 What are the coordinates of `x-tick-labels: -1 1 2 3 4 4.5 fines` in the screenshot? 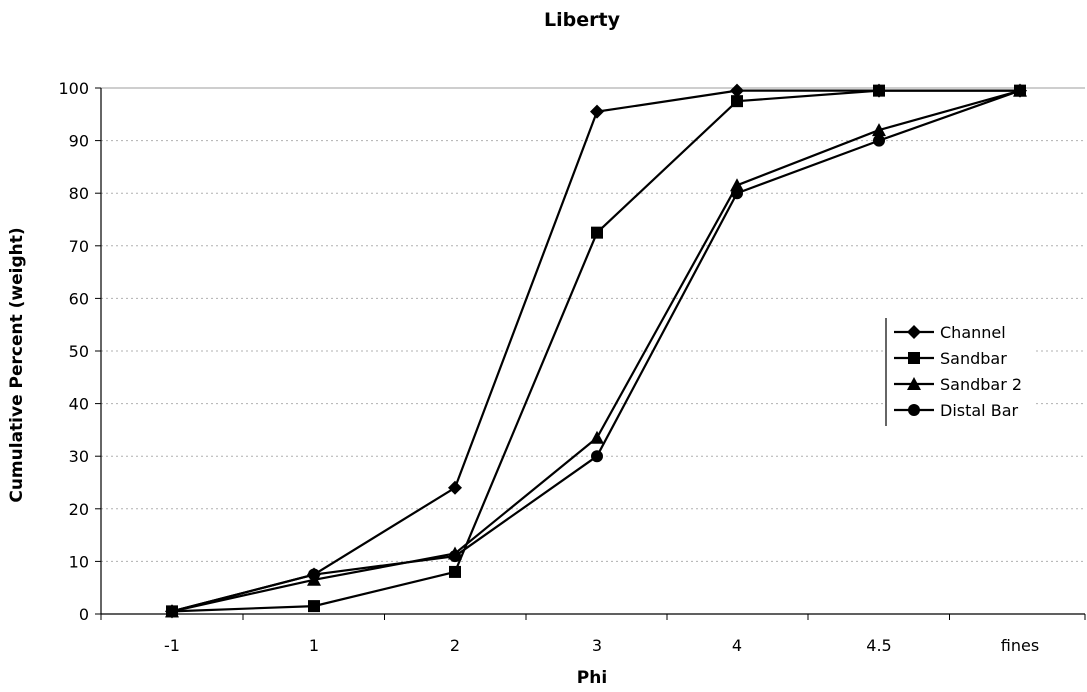 It's located at (601, 645).